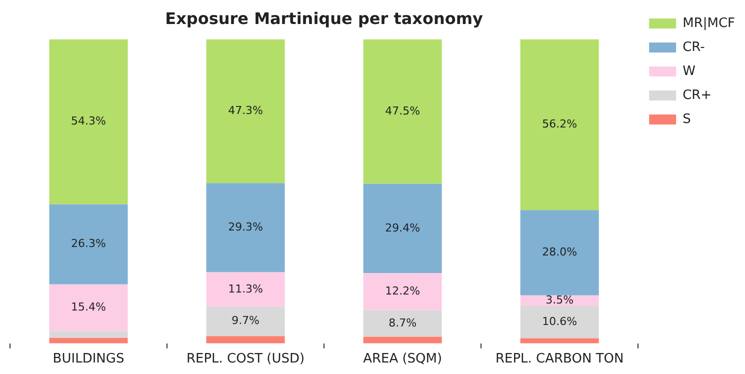 The width and height of the screenshot is (745, 374). I want to click on data-label: 56.2%, so click(560, 124).